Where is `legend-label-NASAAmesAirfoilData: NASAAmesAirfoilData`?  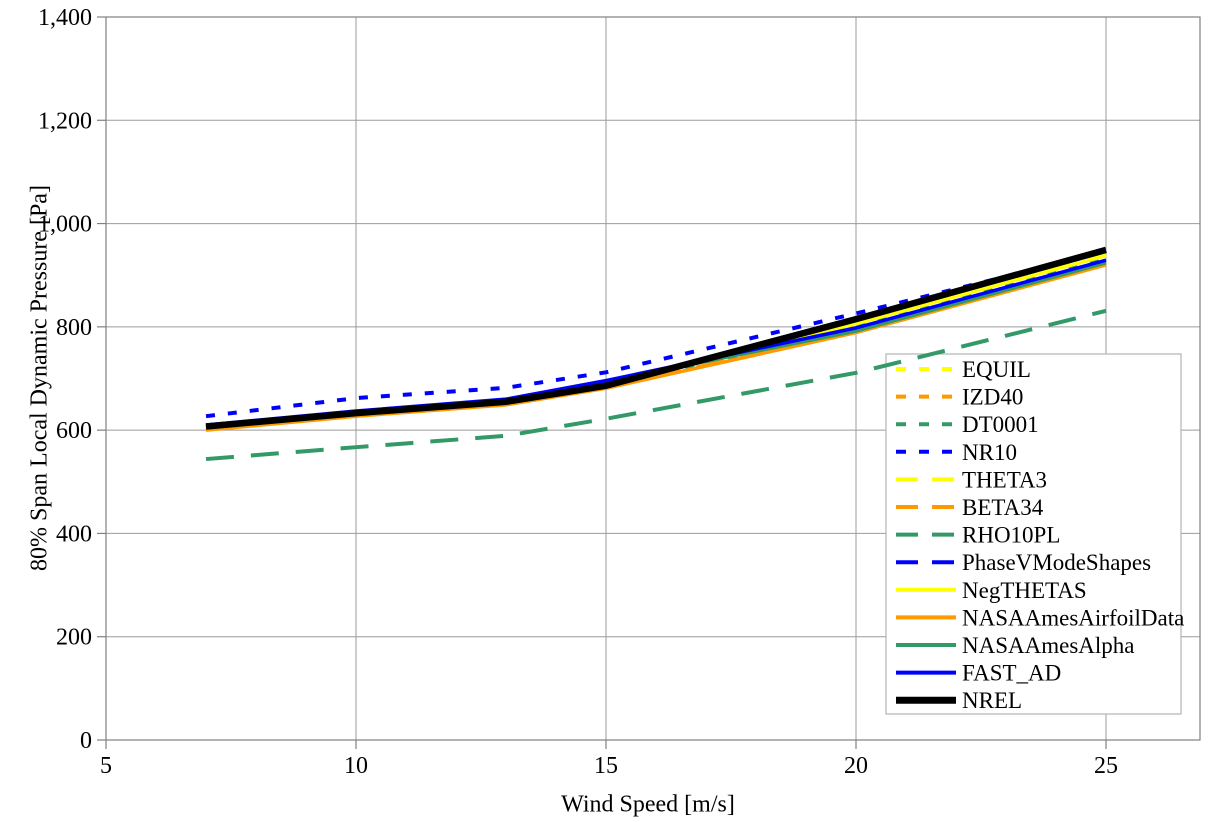
legend-label-NASAAmesAirfoilData: NASAAmesAirfoilData is located at coordinates (1073, 617).